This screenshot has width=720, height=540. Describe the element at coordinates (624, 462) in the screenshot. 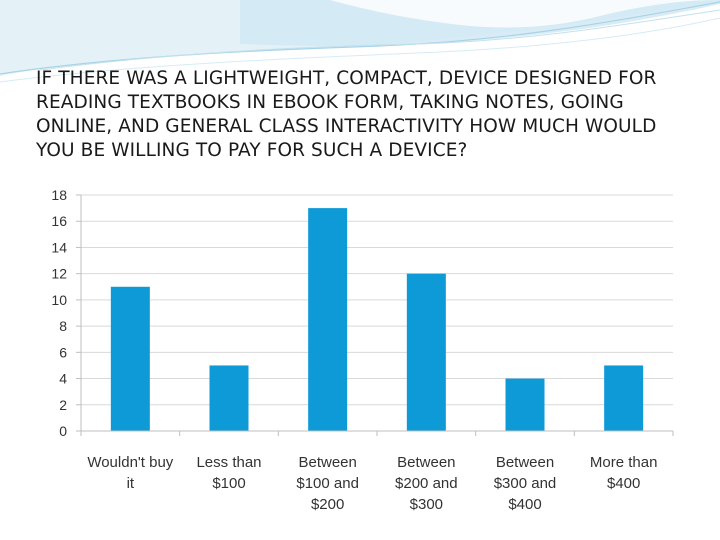

I see `x-tick-label-line: More than` at that location.